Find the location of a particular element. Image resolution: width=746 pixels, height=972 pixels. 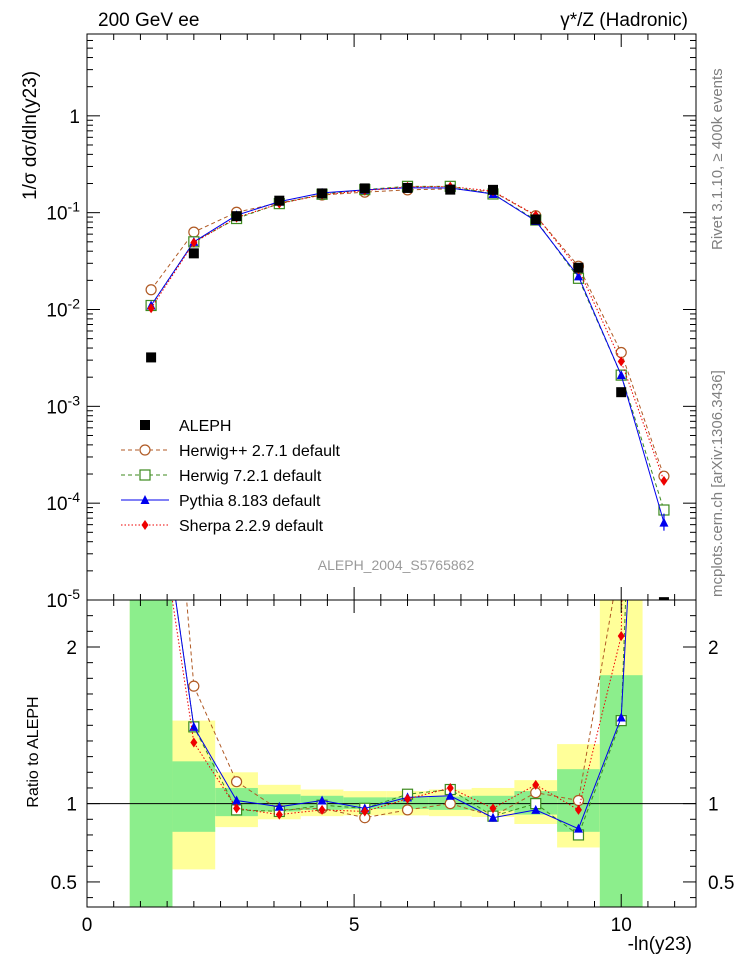

legend-label-4: Sherpa 2.2.9 default is located at coordinates (251, 526).